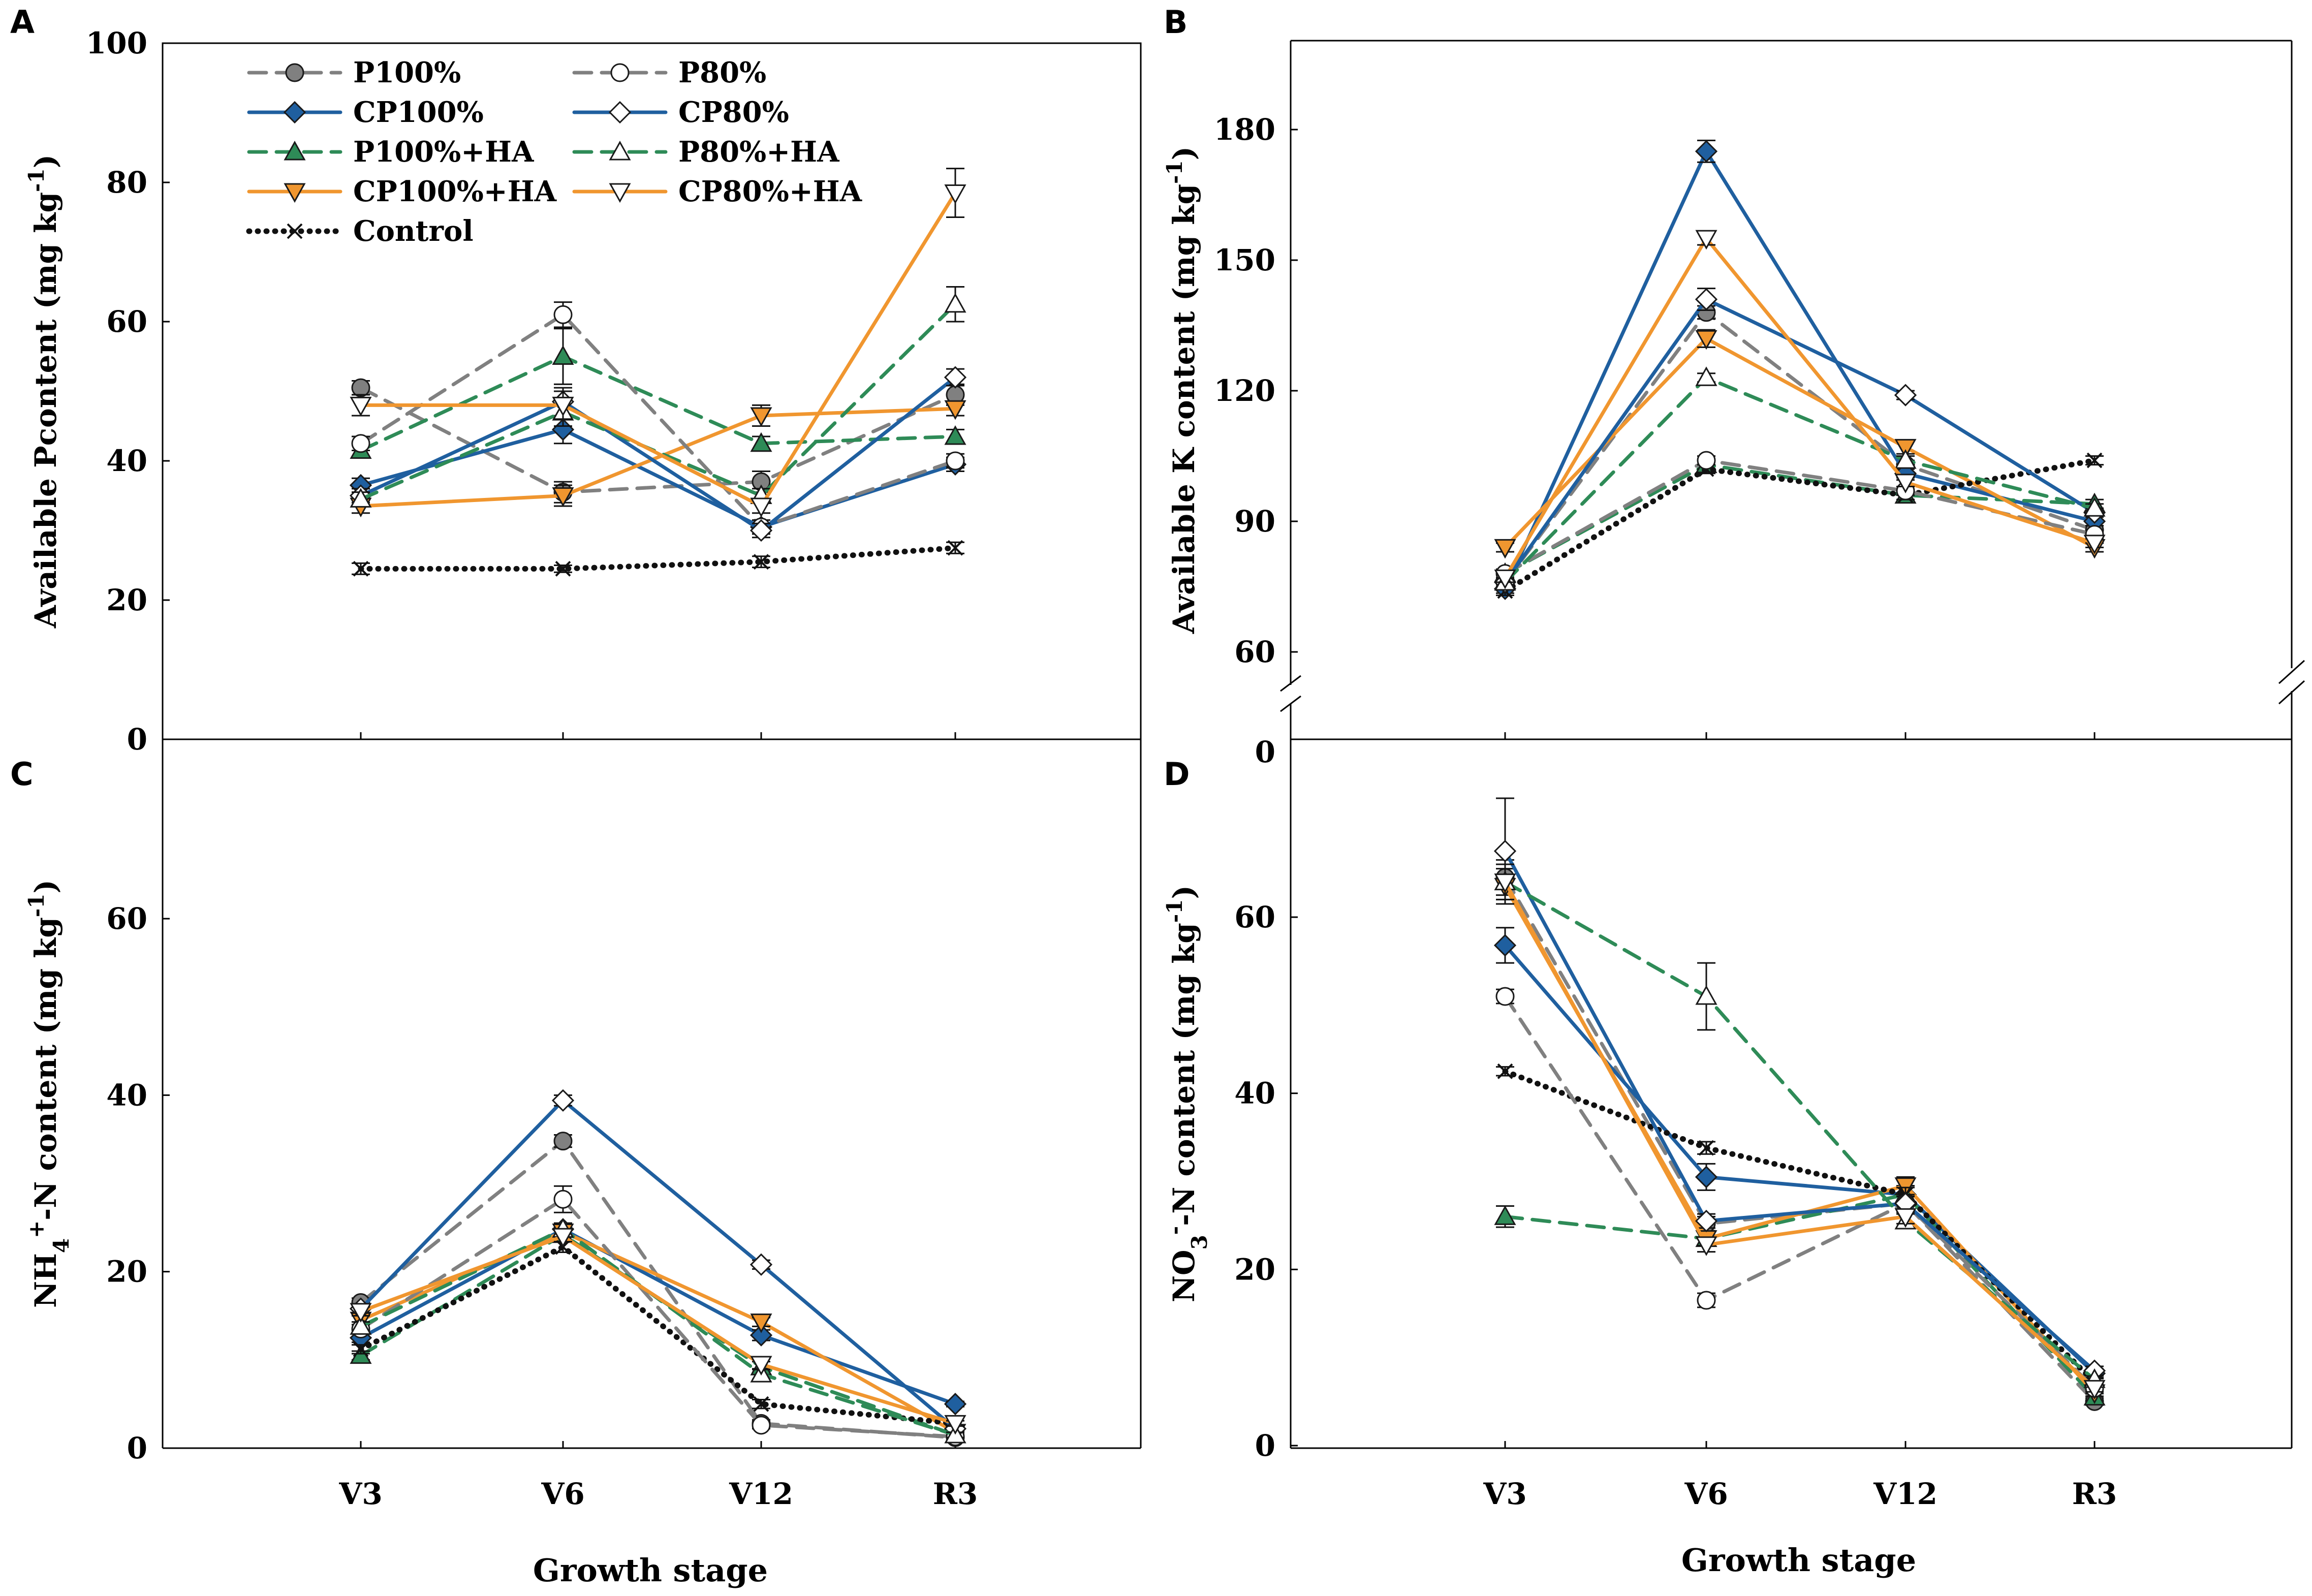 The width and height of the screenshot is (2312, 1596). Describe the element at coordinates (955, 1494) in the screenshot. I see `panel-c-xtick-label: R3` at that location.